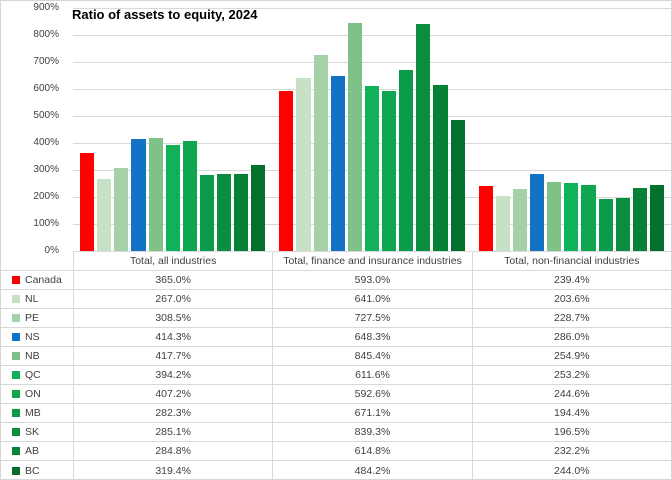  What do you see at coordinates (571, 337) in the screenshot?
I see `value-cell-NS-category-3: 286.0%` at bounding box center [571, 337].